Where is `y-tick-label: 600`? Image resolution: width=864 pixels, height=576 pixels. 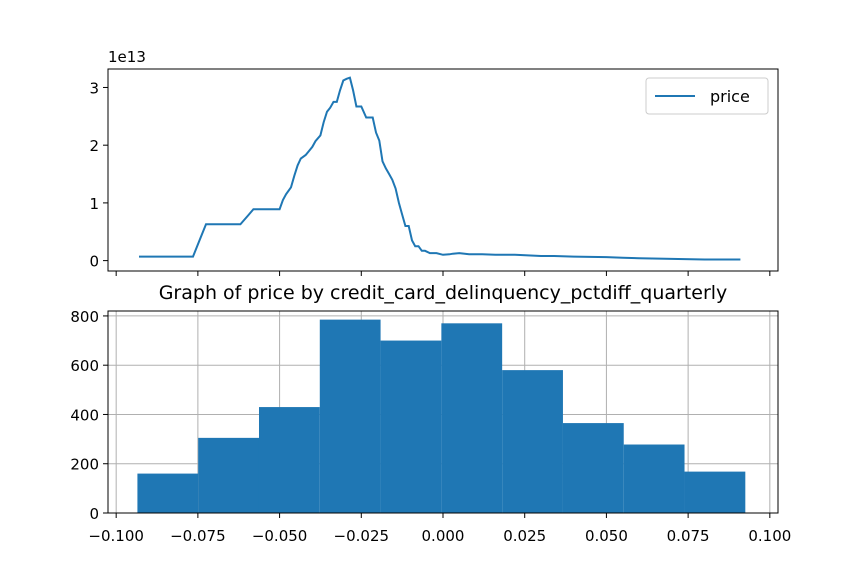
y-tick-label: 600 is located at coordinates (84, 366).